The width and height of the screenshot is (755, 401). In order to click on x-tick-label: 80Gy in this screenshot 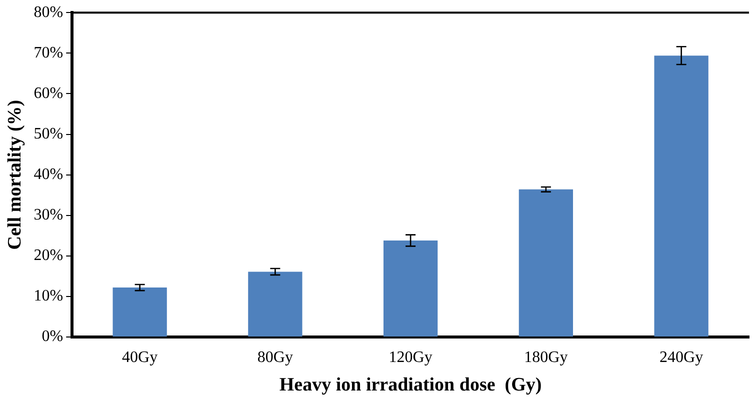, I will do `click(275, 357)`.